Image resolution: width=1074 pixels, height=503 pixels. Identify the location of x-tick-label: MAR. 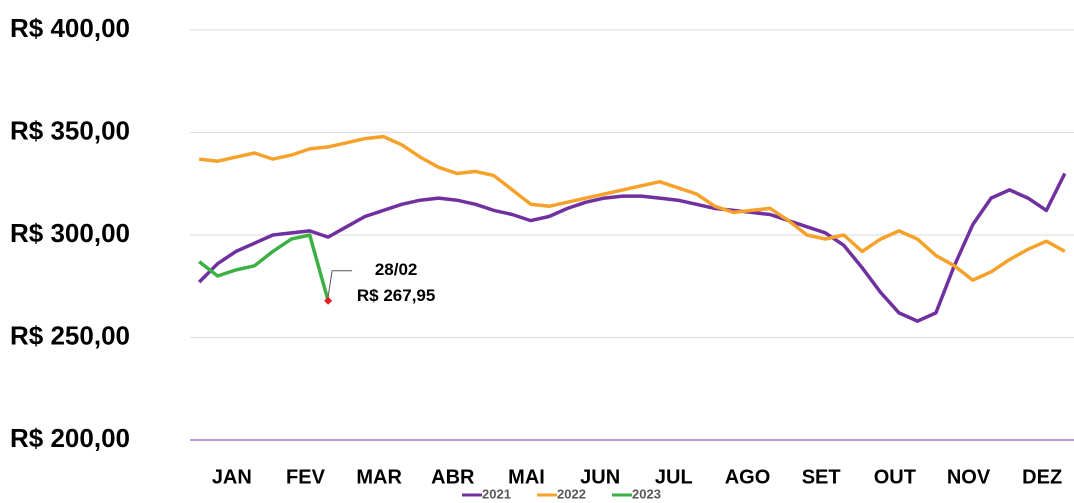
(379, 477).